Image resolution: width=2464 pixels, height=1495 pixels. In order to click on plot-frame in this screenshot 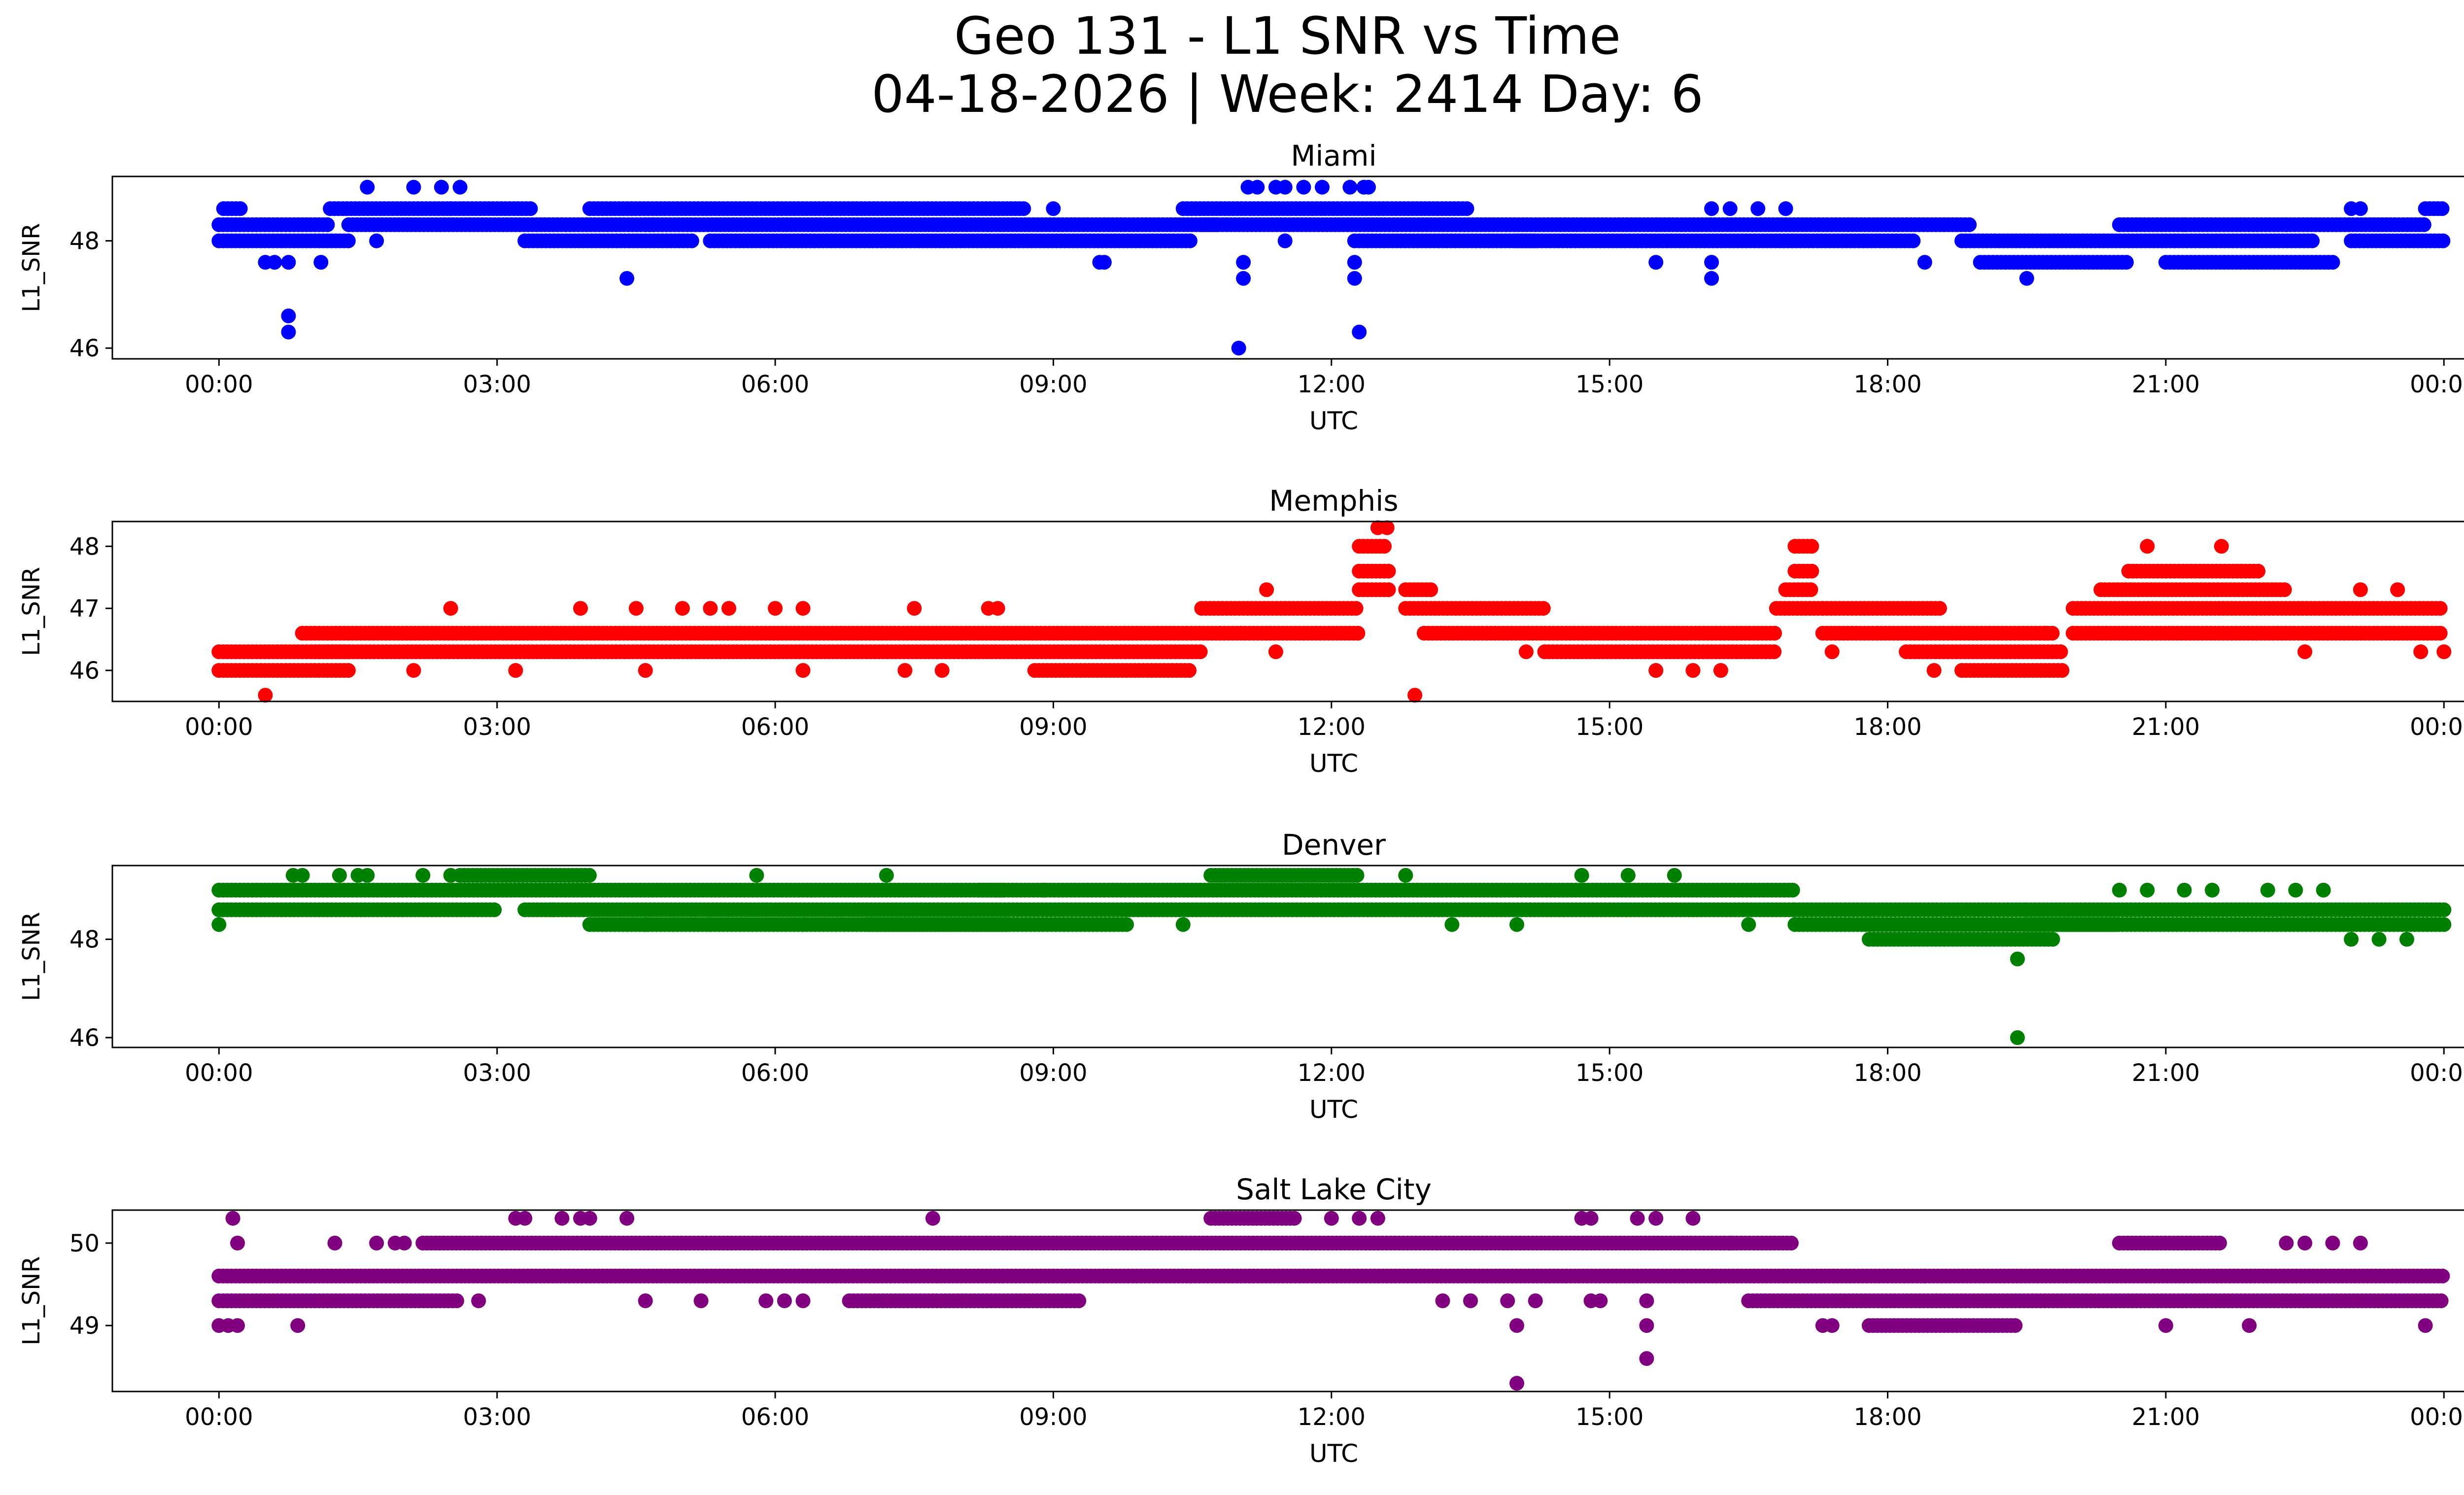, I will do `click(1287, 267)`.